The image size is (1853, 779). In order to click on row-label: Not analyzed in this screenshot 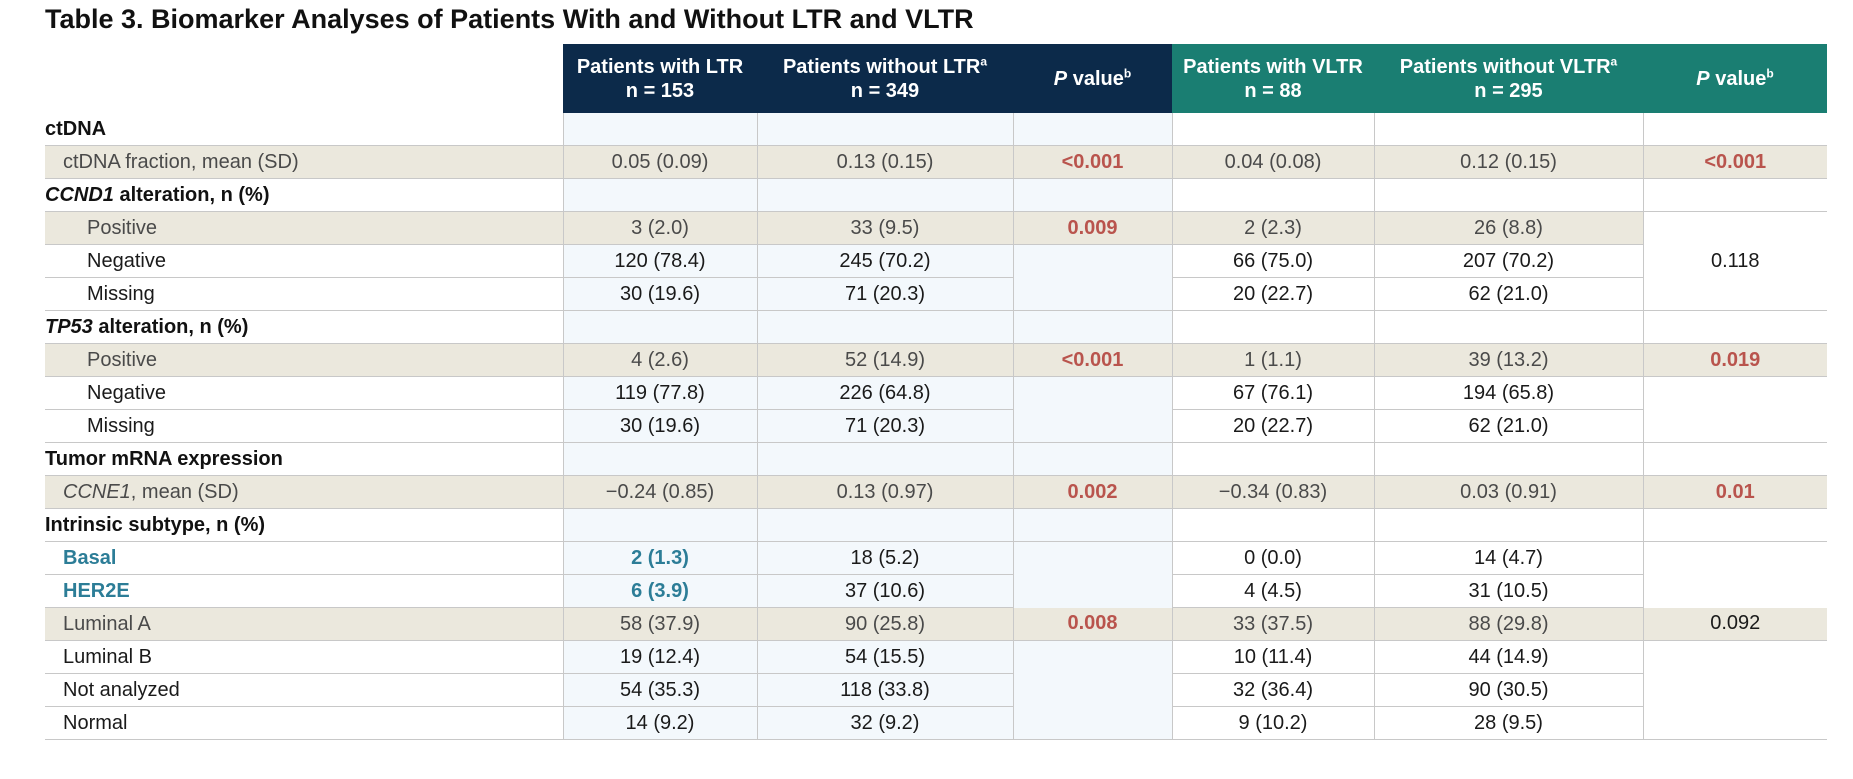, I will do `click(304, 690)`.